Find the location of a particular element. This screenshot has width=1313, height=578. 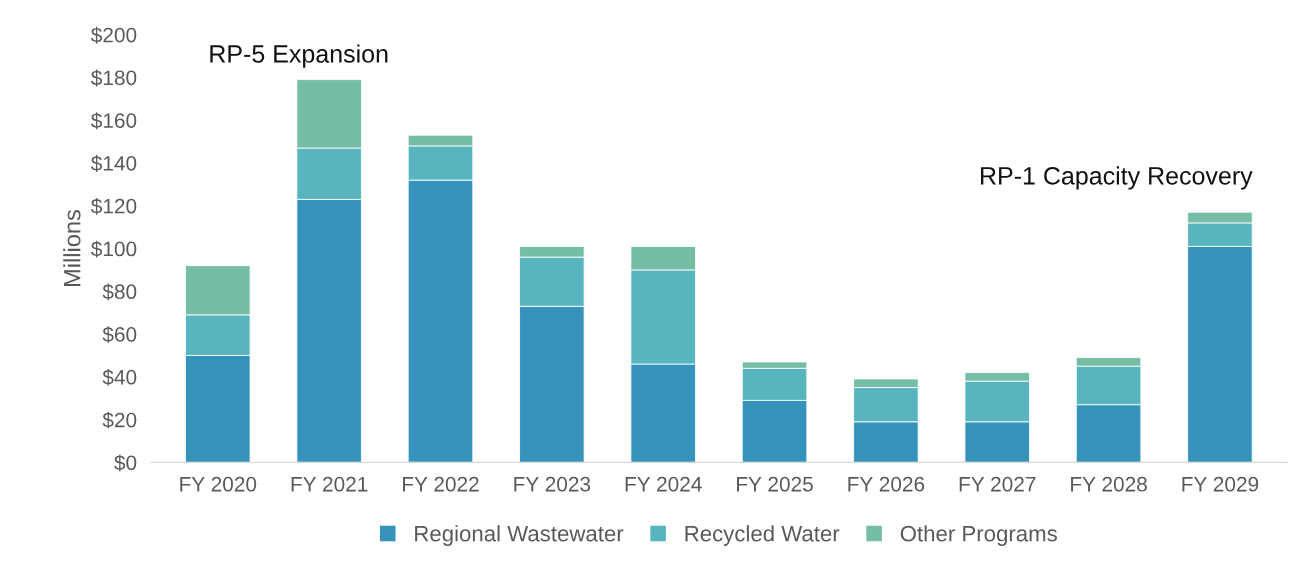

y-tick-label: $20 is located at coordinates (119, 420).